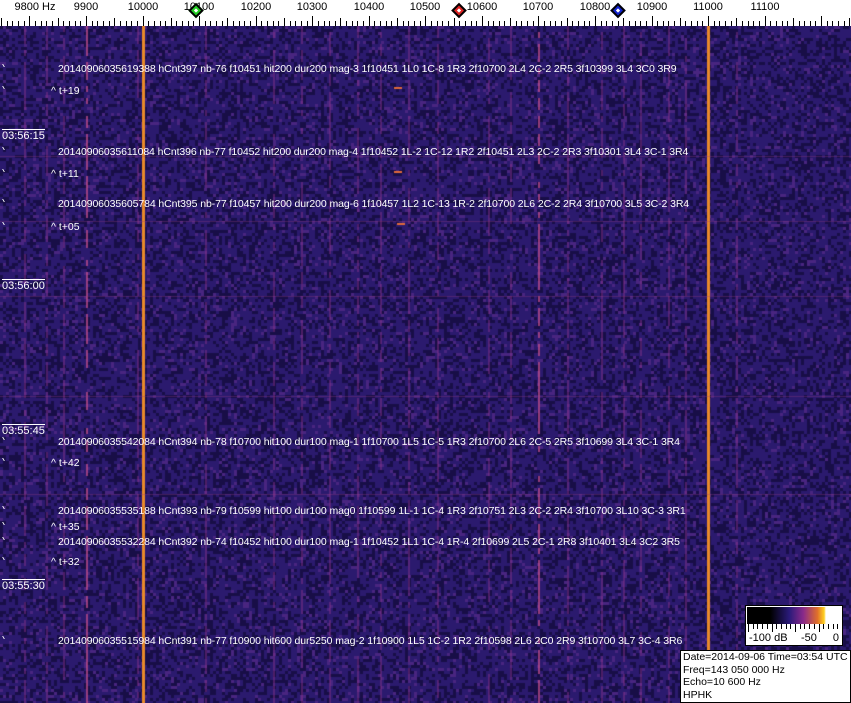  I want to click on colorbar-gradient, so click(794, 615).